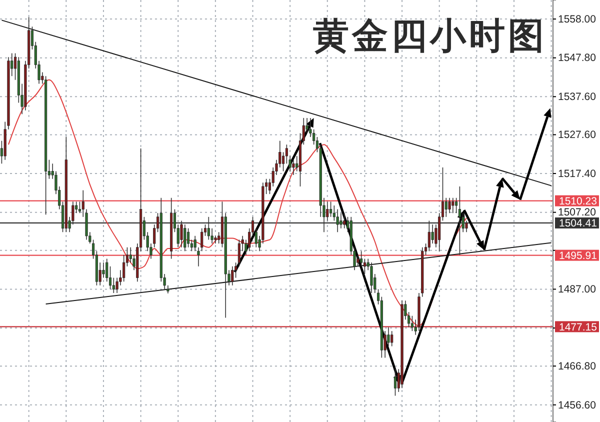 This screenshot has width=600, height=422. I want to click on y-tick-label: 1487.00, so click(577, 290).